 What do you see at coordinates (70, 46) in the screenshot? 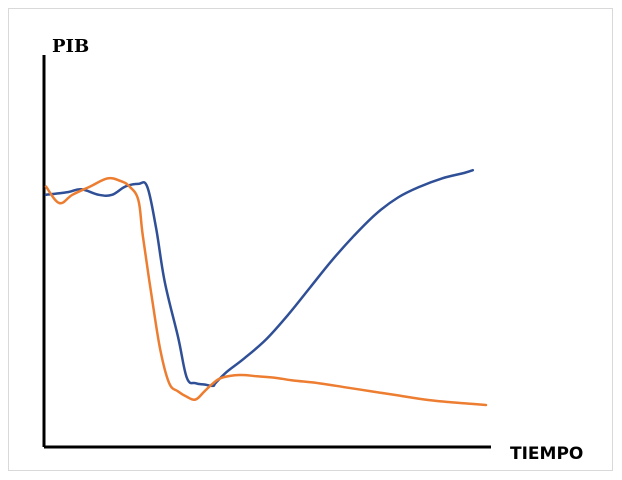
I see `y-axis-label: PIB` at bounding box center [70, 46].